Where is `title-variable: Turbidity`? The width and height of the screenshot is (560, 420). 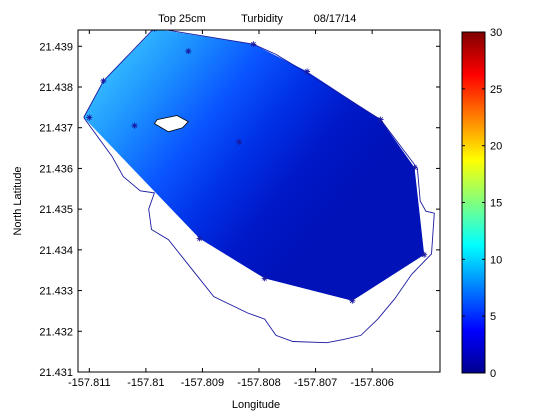 title-variable: Turbidity is located at coordinates (262, 19).